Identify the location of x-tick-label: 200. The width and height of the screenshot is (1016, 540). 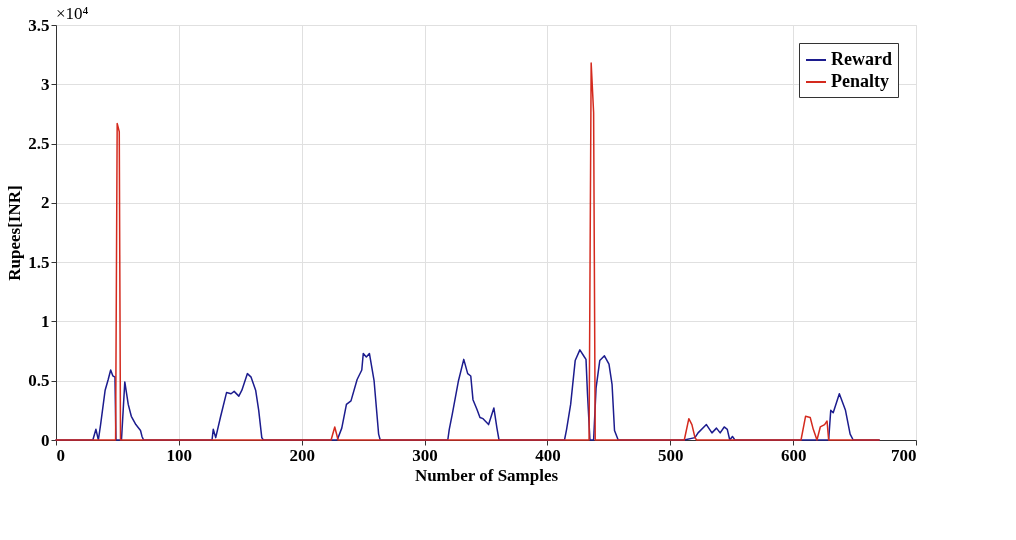
(302, 455).